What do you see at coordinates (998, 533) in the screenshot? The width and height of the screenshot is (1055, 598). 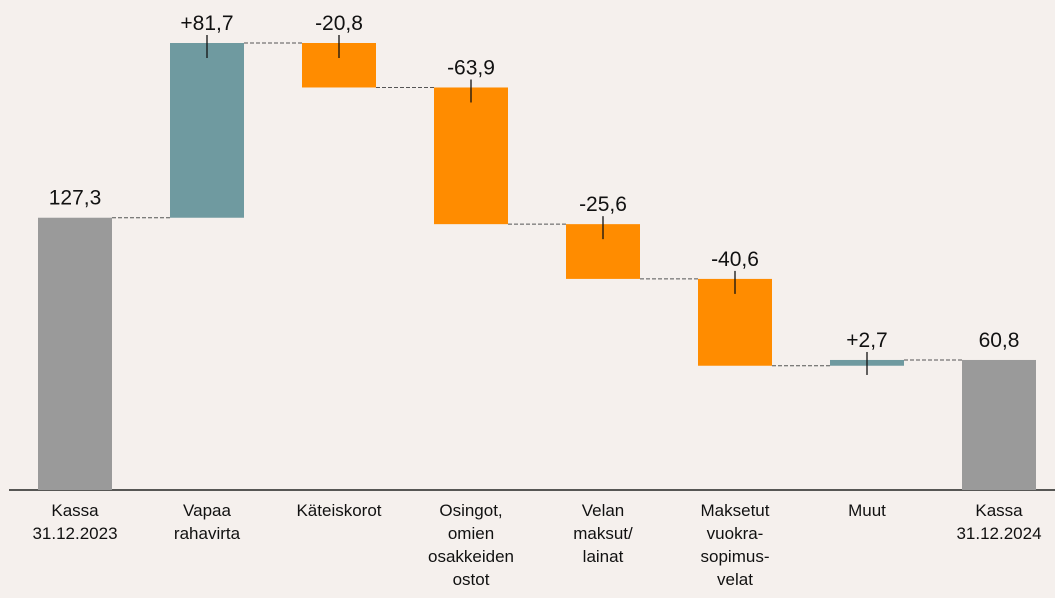 I see `x-tick-label: 31.12.2024` at bounding box center [998, 533].